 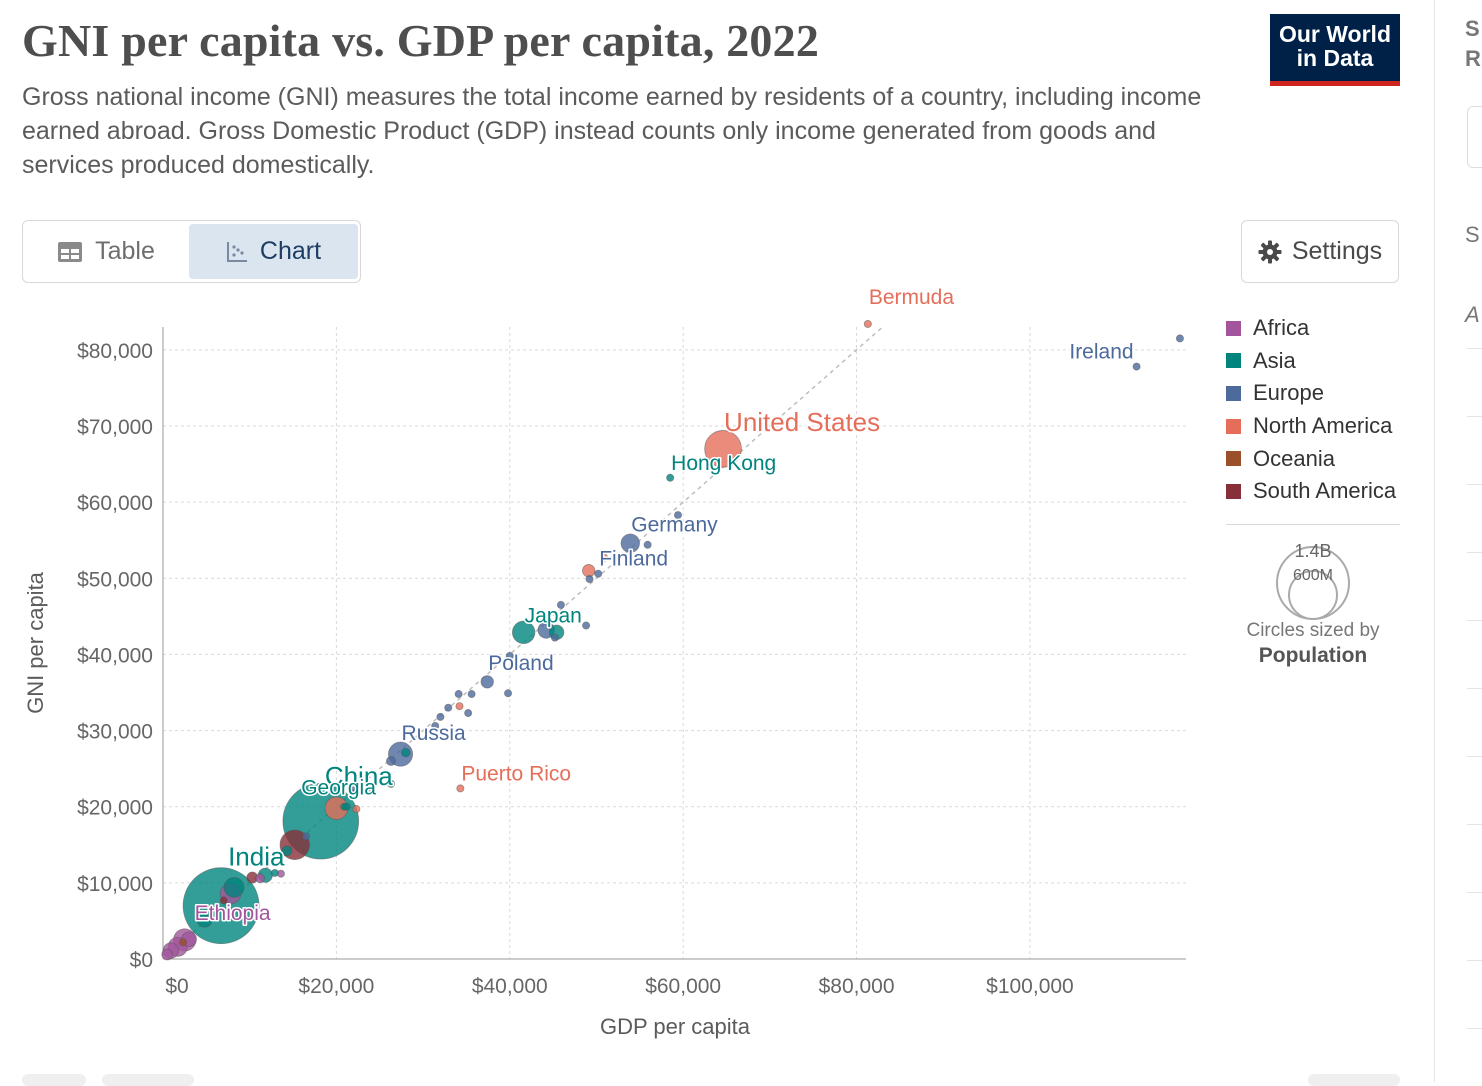 I want to click on settings-button: Settings, so click(x=1320, y=251).